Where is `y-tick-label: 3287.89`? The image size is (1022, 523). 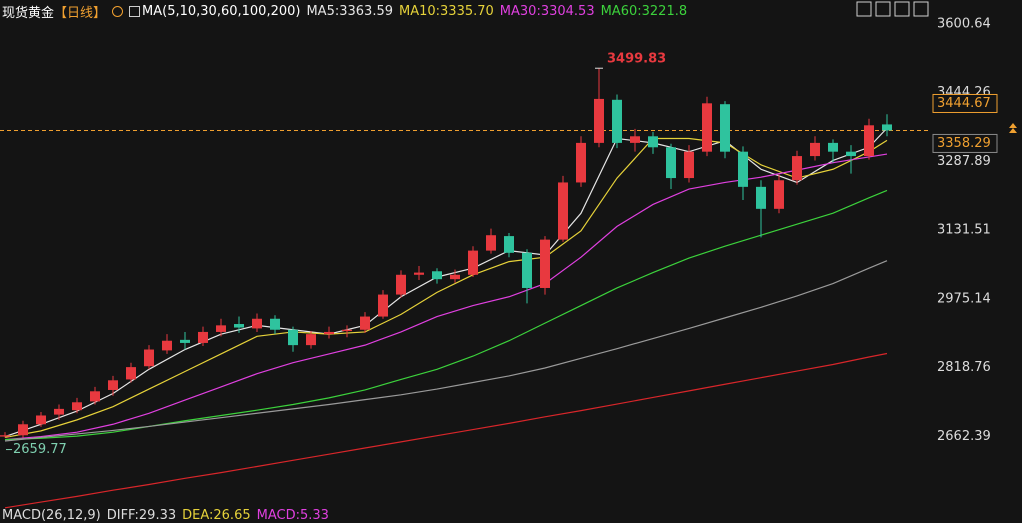
y-tick-label: 3287.89 is located at coordinates (964, 161).